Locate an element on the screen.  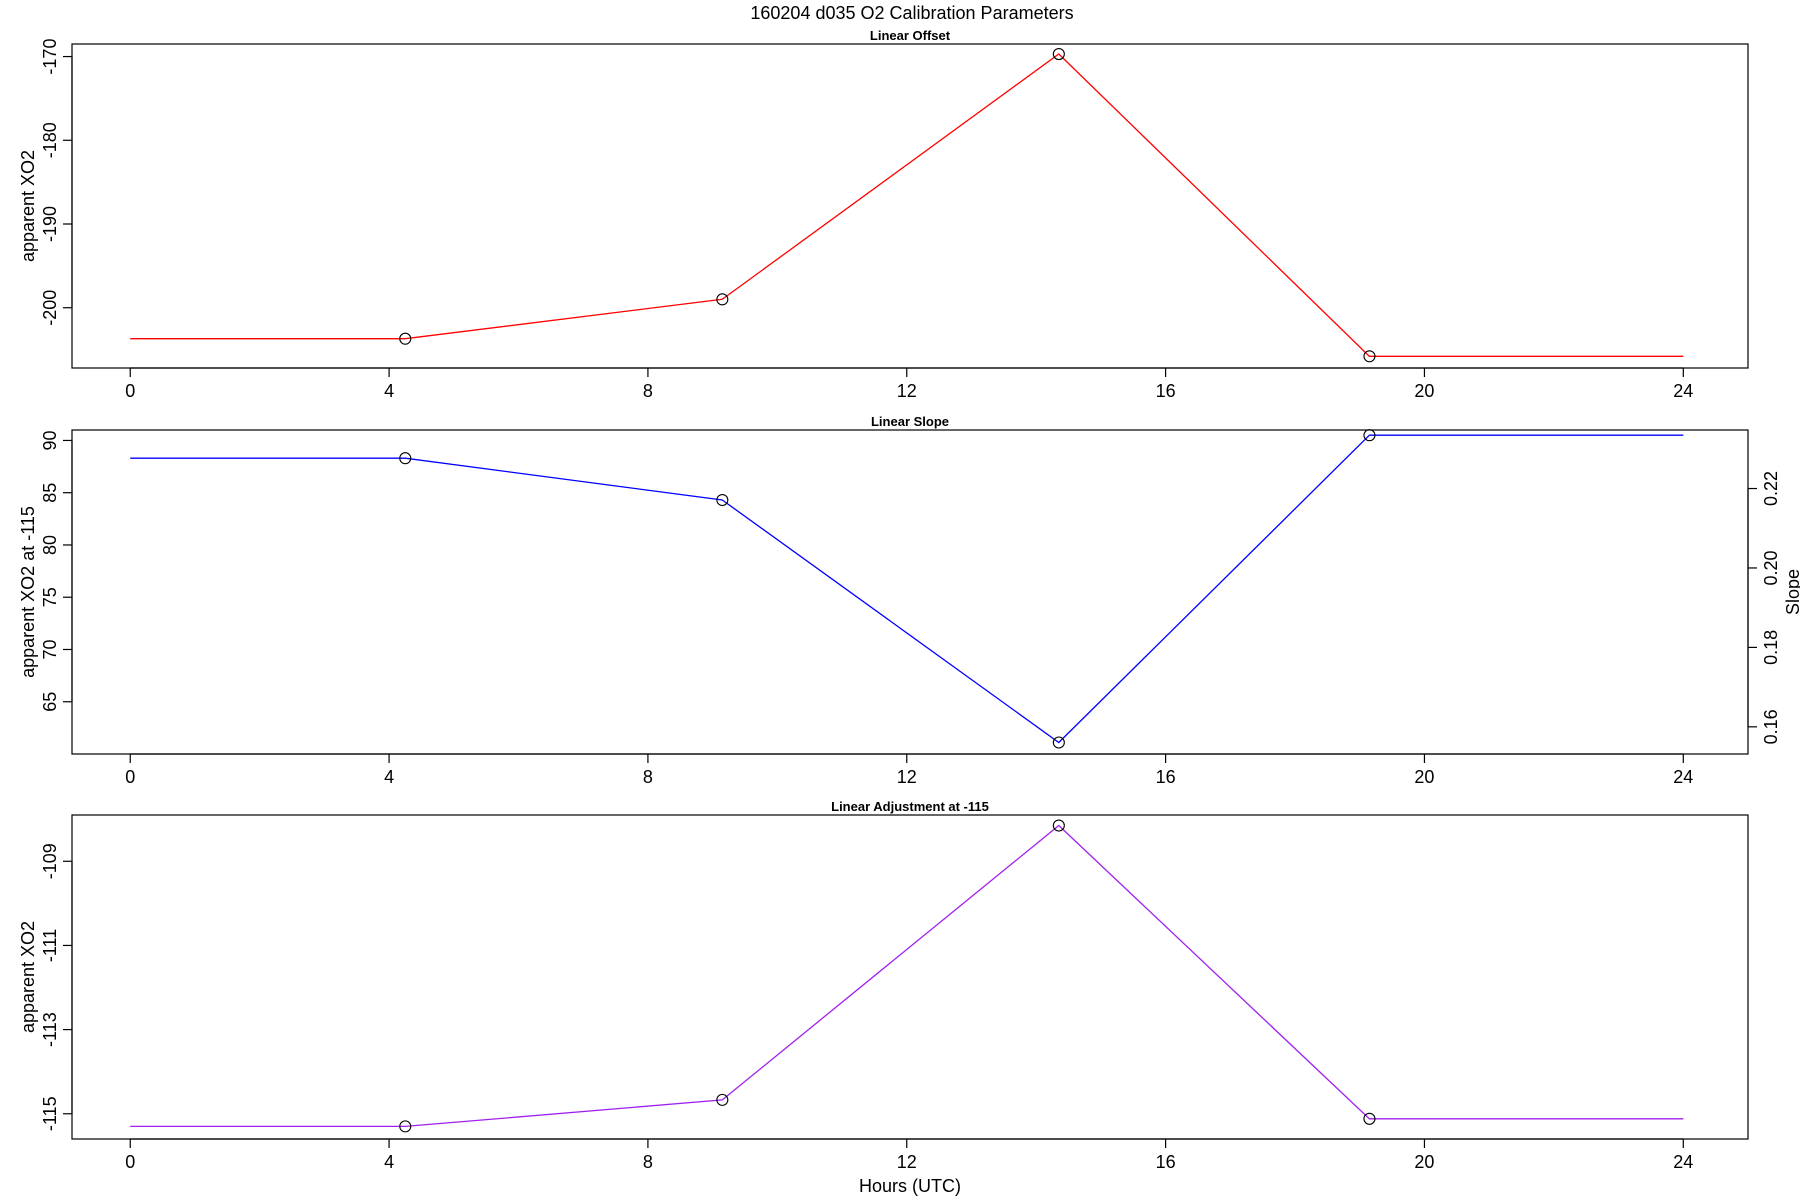
y-tick-label: -115 is located at coordinates (50, 1113).